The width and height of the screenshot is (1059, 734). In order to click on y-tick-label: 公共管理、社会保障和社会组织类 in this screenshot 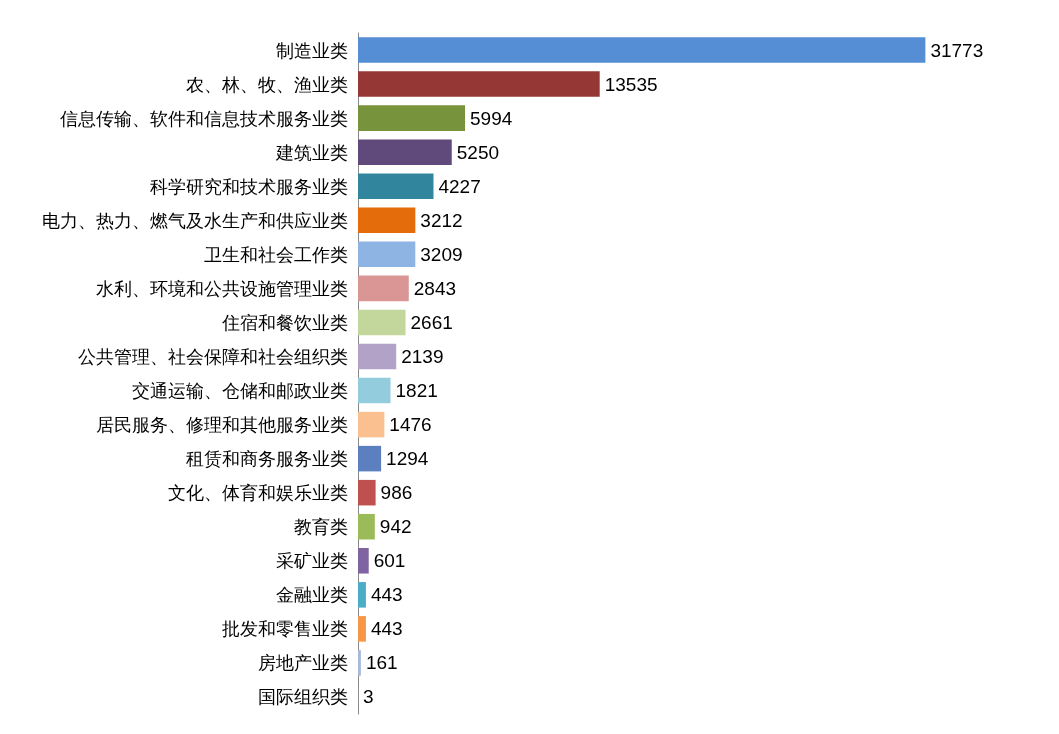, I will do `click(213, 356)`.